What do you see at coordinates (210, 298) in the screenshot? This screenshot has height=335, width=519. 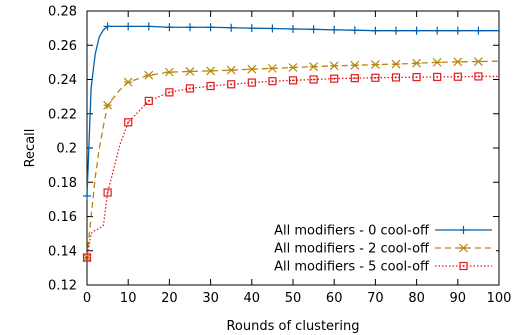 I see `x-tick-label: 30` at bounding box center [210, 298].